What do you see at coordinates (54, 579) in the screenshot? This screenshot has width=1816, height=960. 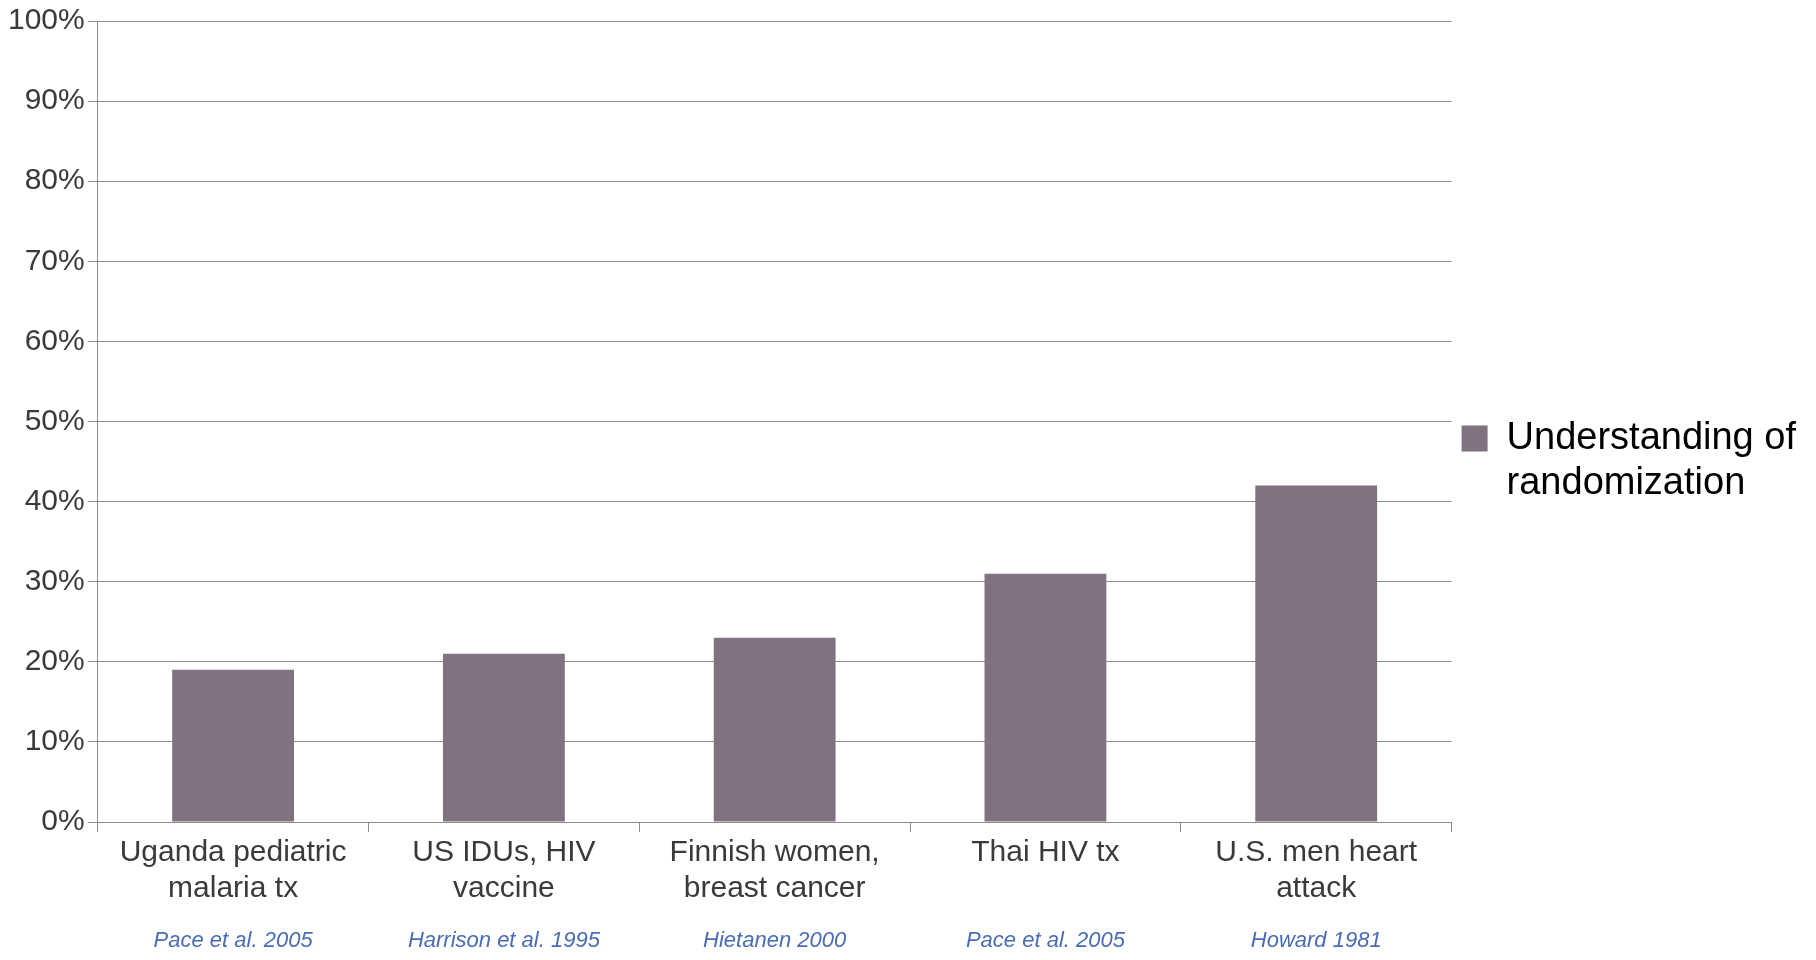 I see `y-tick-label: 30%` at bounding box center [54, 579].